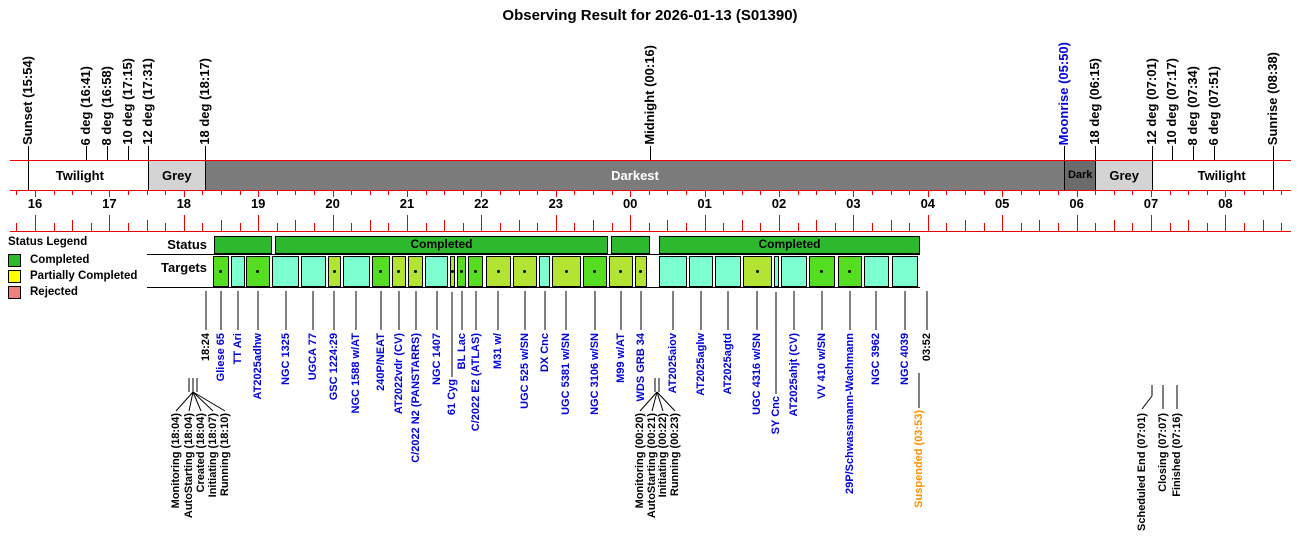 This screenshot has width=1300, height=560. What do you see at coordinates (525, 371) in the screenshot?
I see `target-label: UGC 525 w/SN` at bounding box center [525, 371].